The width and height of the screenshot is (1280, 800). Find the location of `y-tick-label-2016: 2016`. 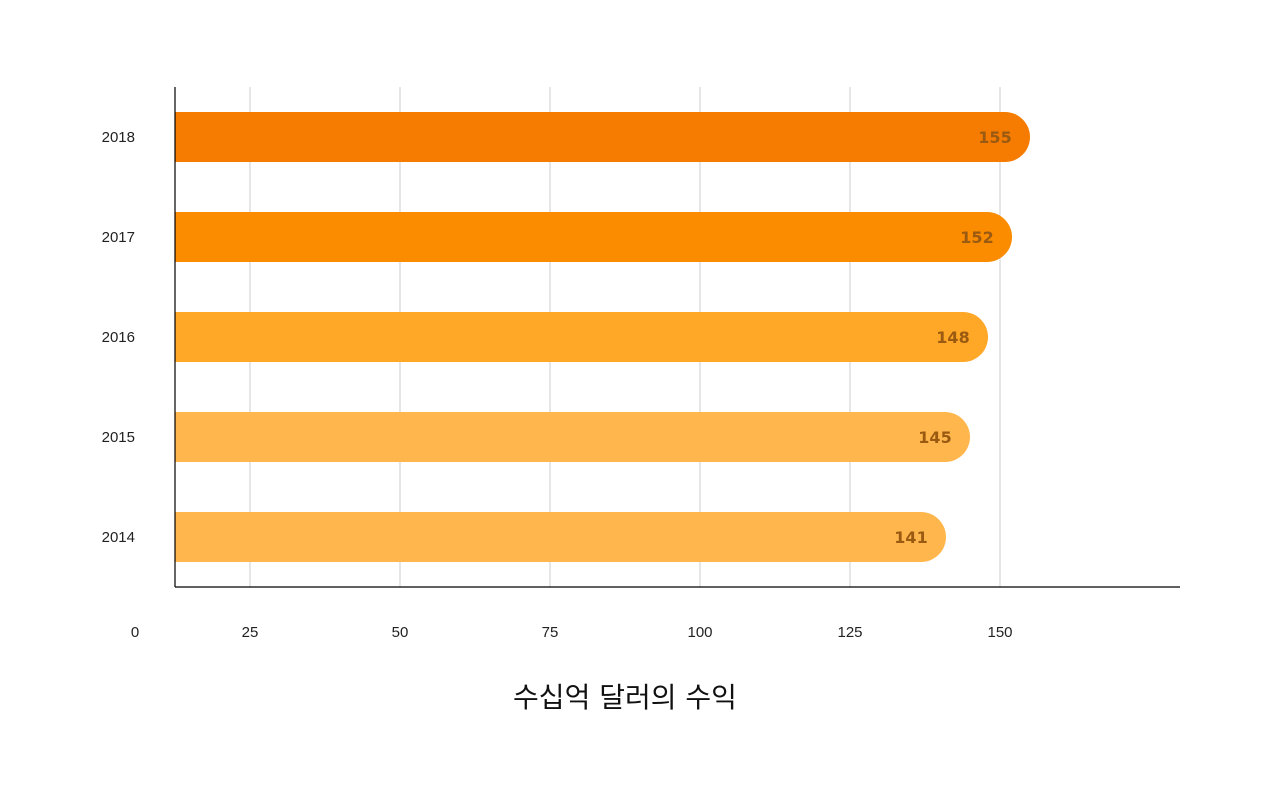

y-tick-label-2016: 2016 is located at coordinates (118, 337).